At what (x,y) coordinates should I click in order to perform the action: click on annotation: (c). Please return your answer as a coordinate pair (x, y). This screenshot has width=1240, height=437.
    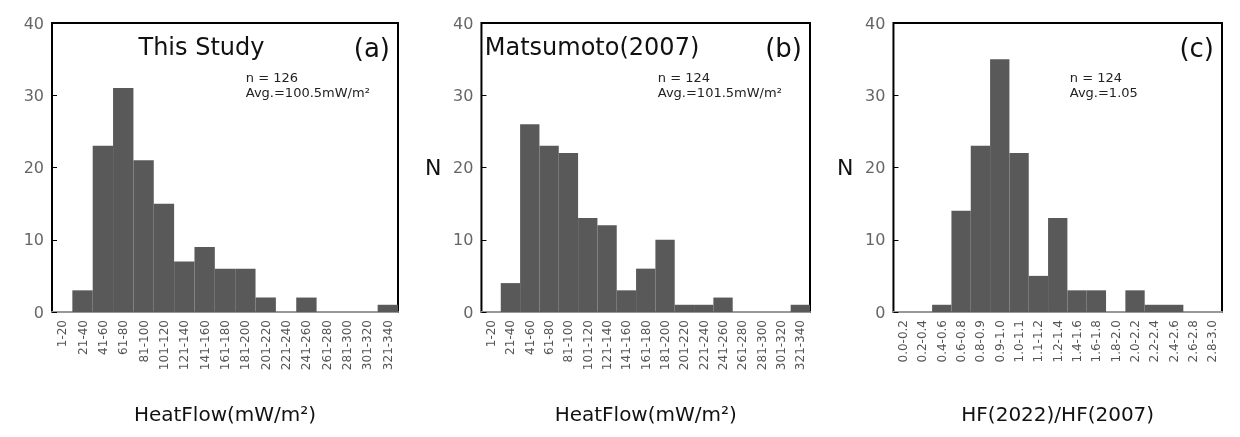
    Looking at the image, I should click on (1197, 48).